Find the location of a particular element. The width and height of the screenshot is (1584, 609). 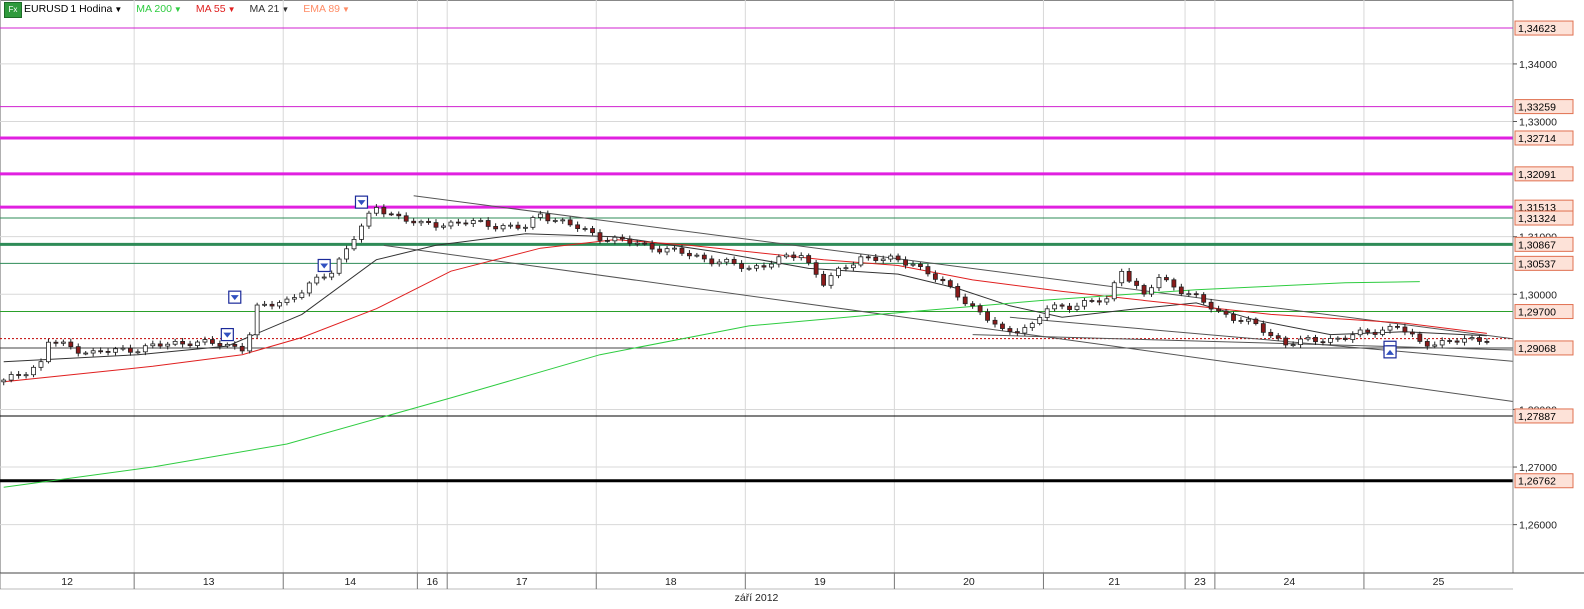

x-tick-label: 13 is located at coordinates (209, 582).